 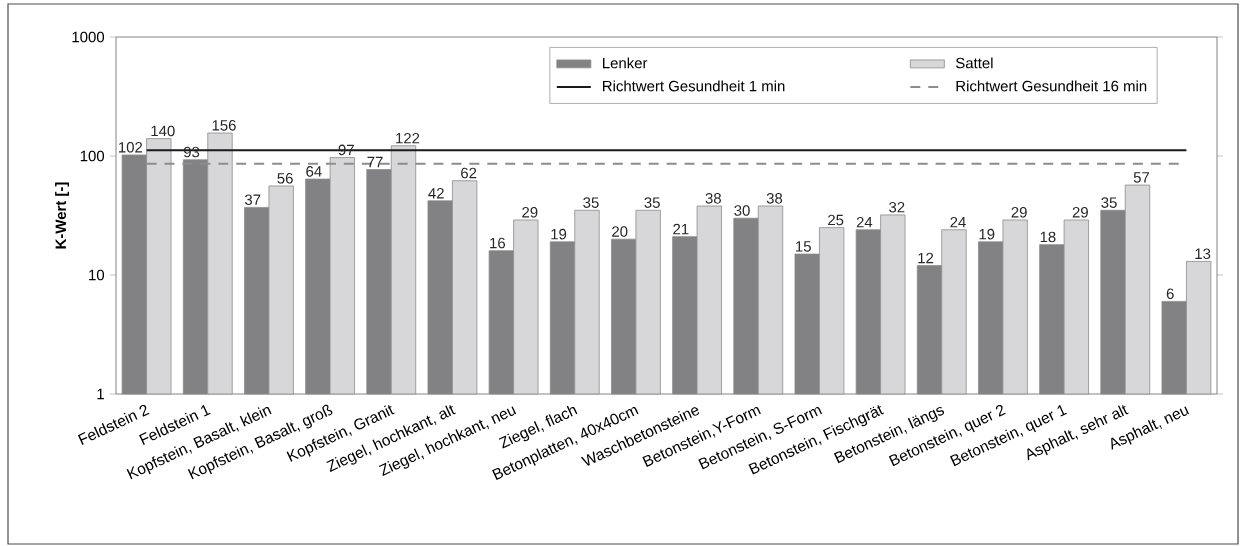 What do you see at coordinates (314, 171) in the screenshot?
I see `data-label: 64` at bounding box center [314, 171].